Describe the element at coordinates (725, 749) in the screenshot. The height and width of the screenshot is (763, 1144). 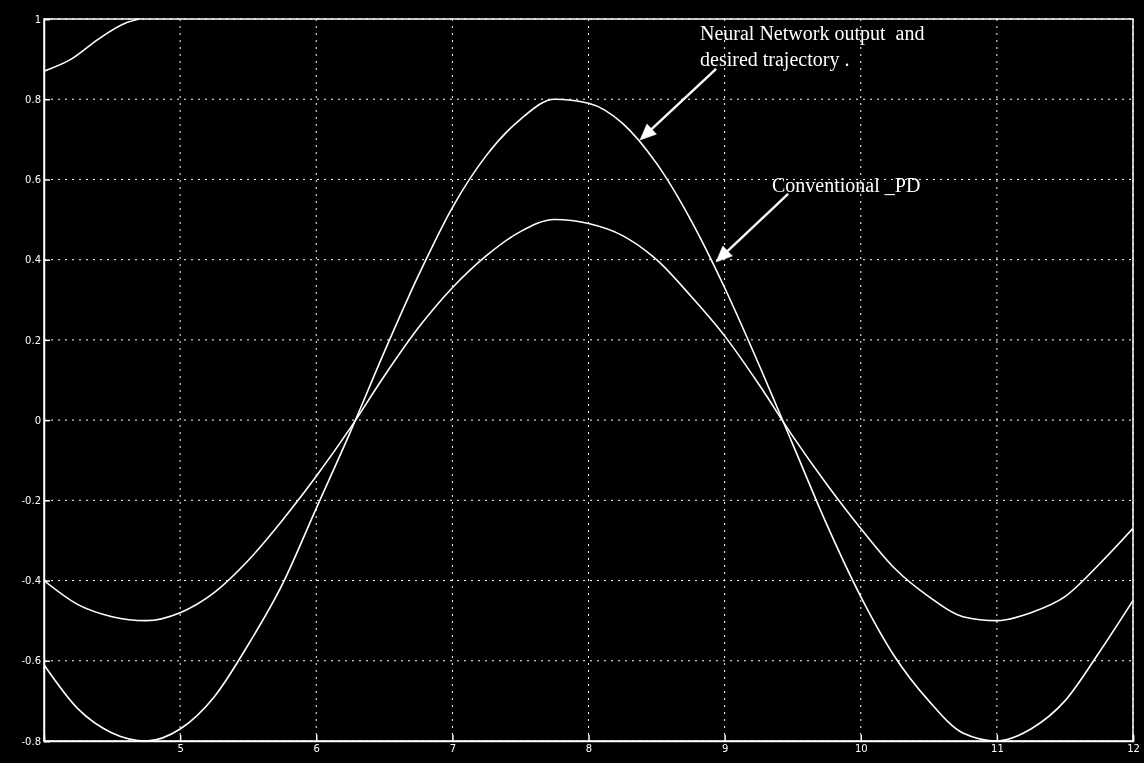
I see `x-tick-label: 9` at that location.